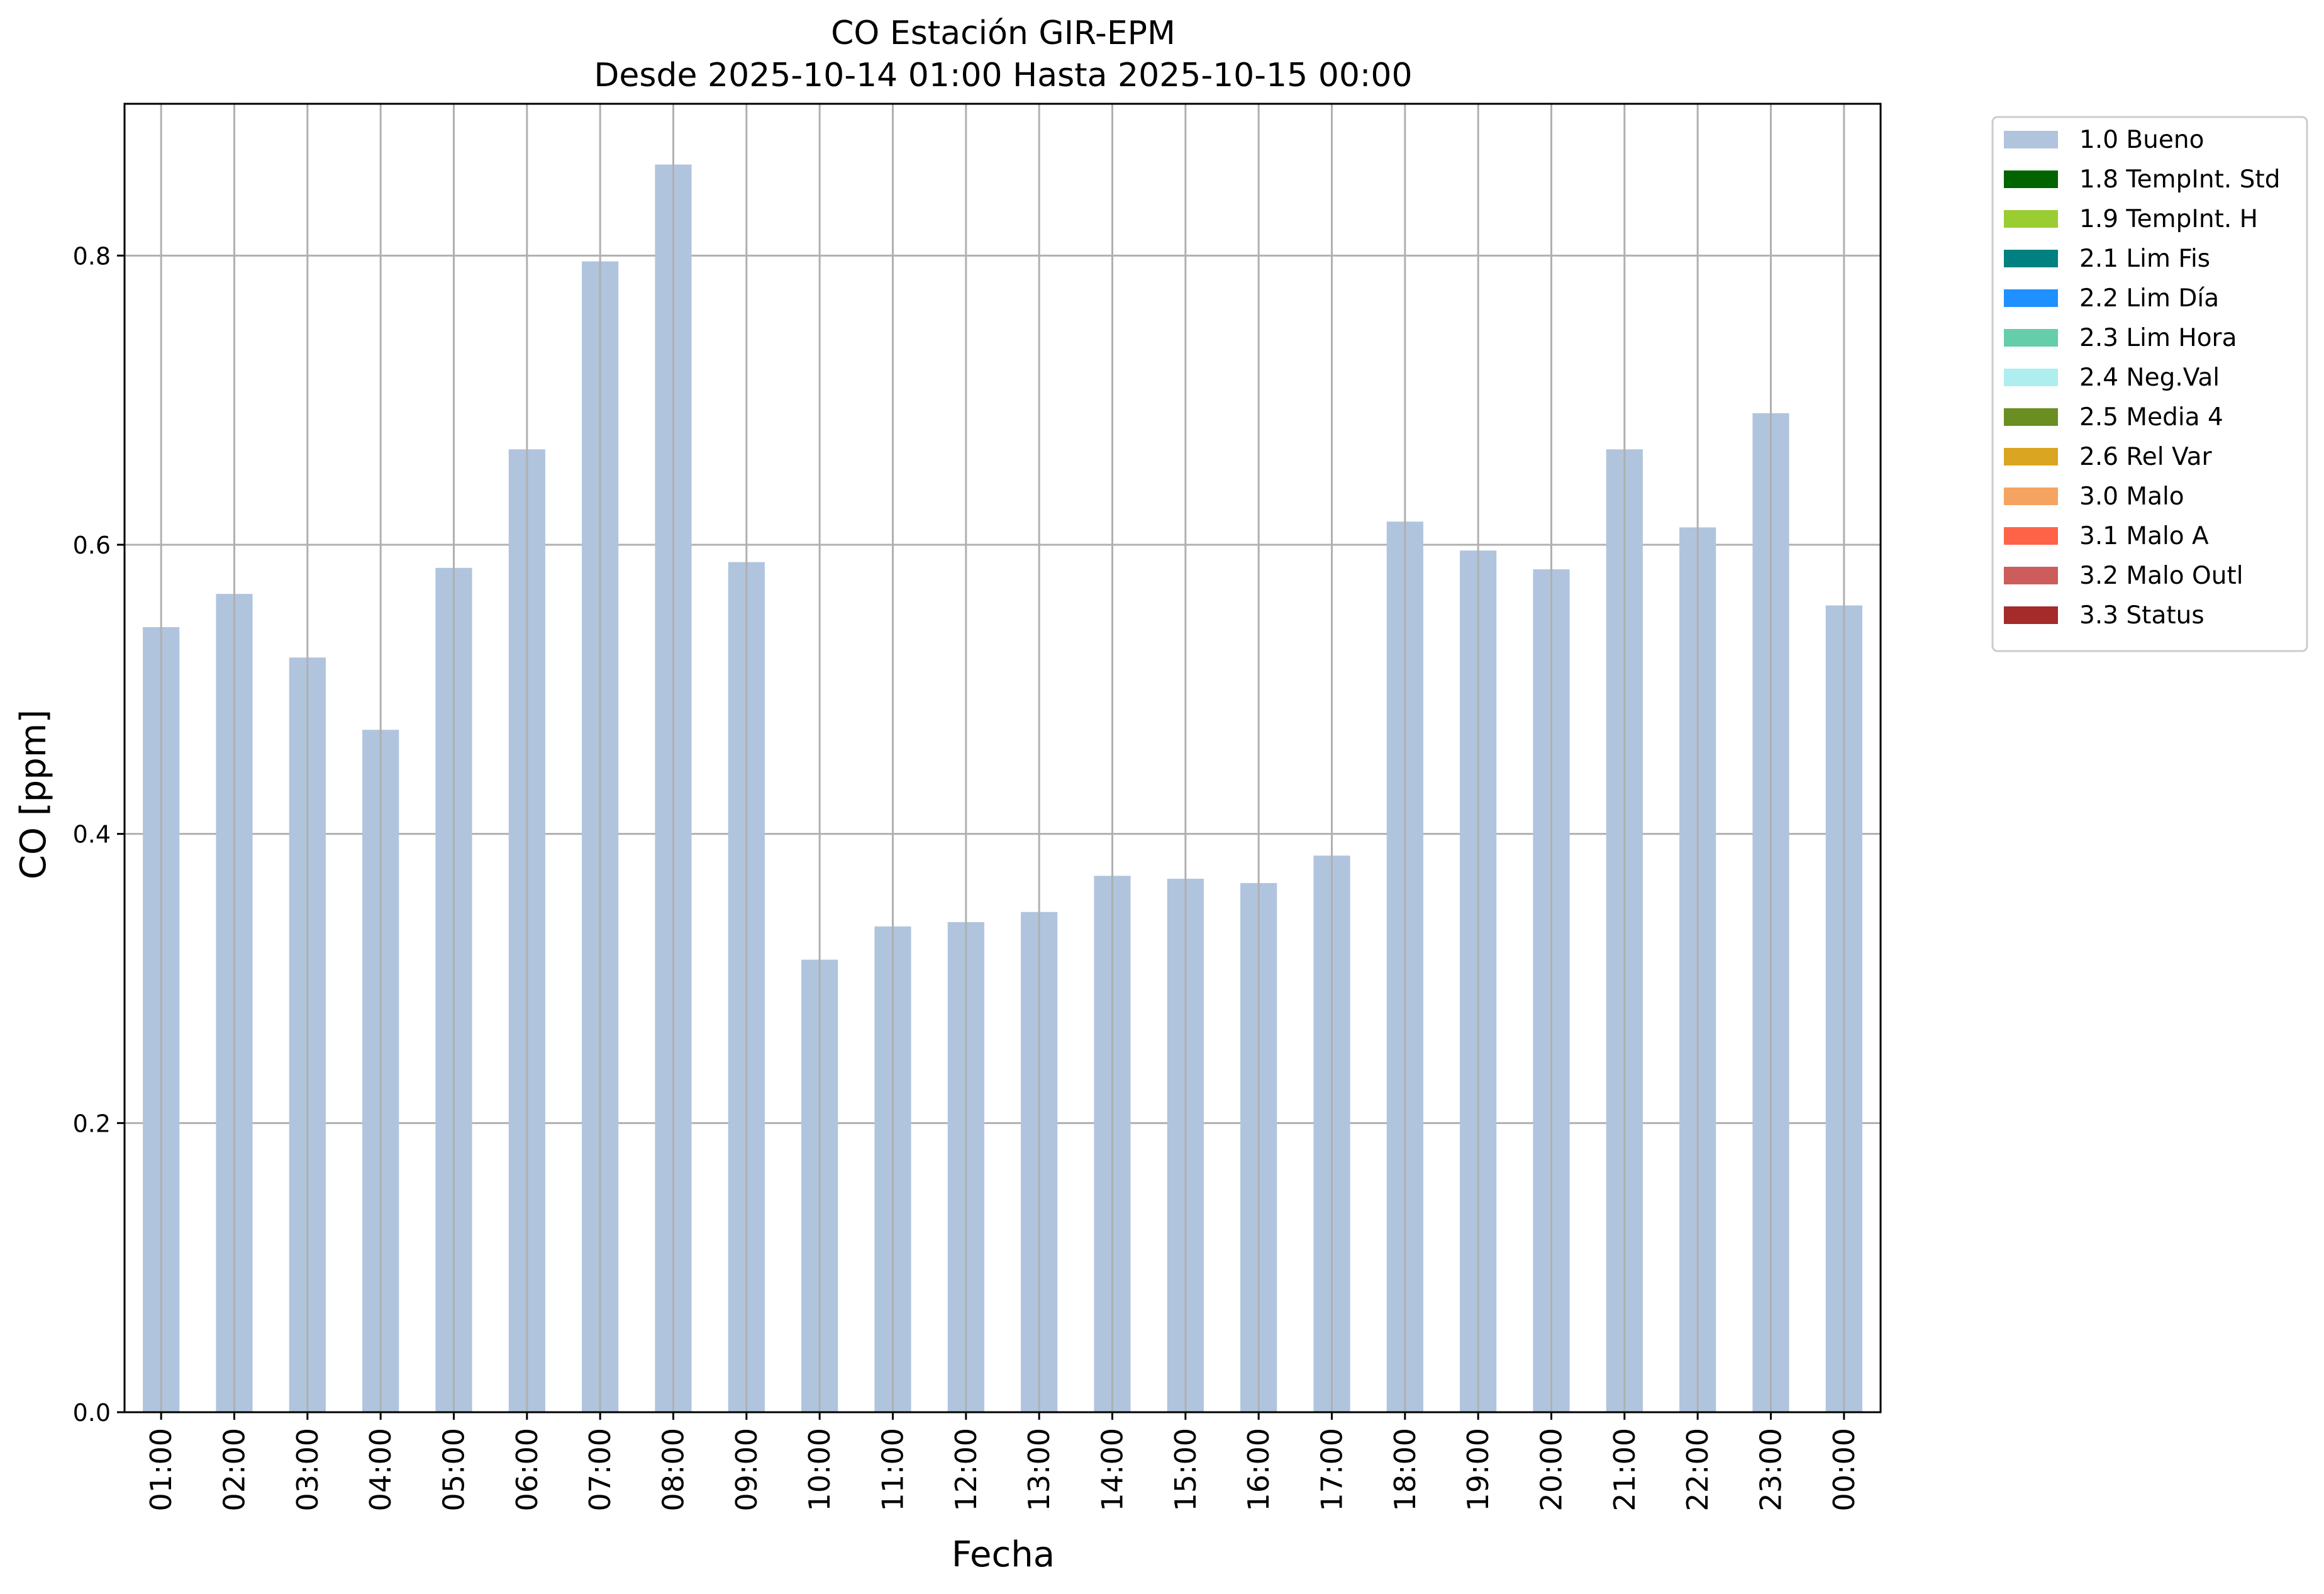 The height and width of the screenshot is (1594, 2324). I want to click on x-tick-label: 06:00, so click(527, 1470).